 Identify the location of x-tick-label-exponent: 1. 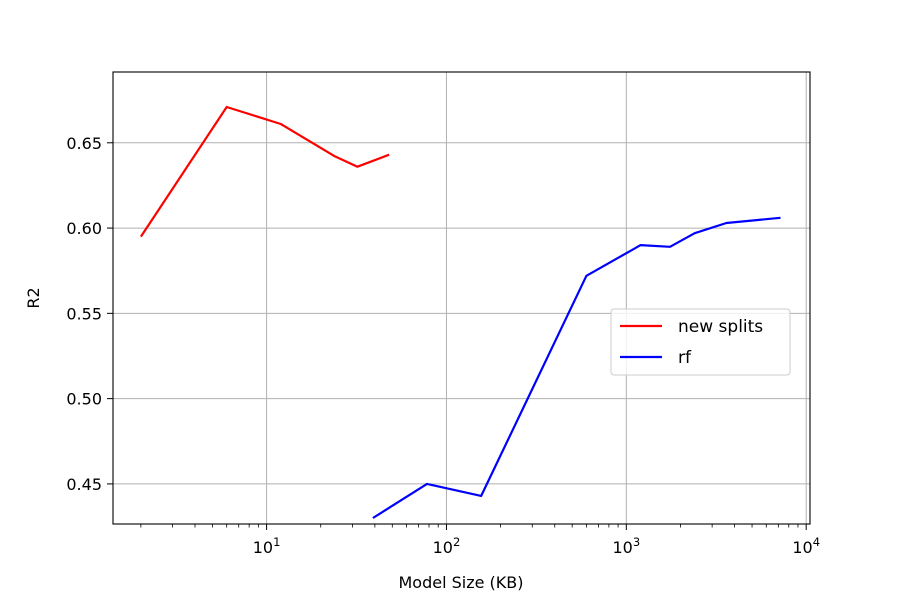
(276, 542).